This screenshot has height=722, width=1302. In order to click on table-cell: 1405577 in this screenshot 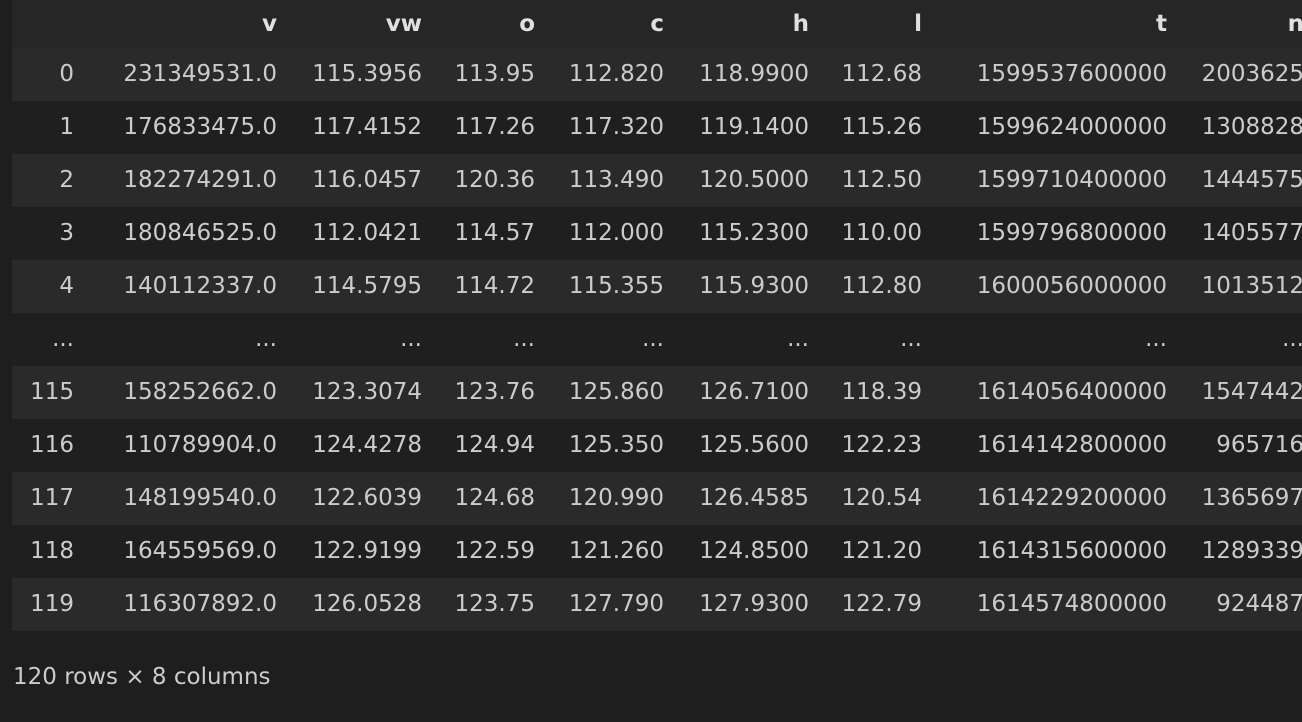, I will do `click(1242, 233)`.